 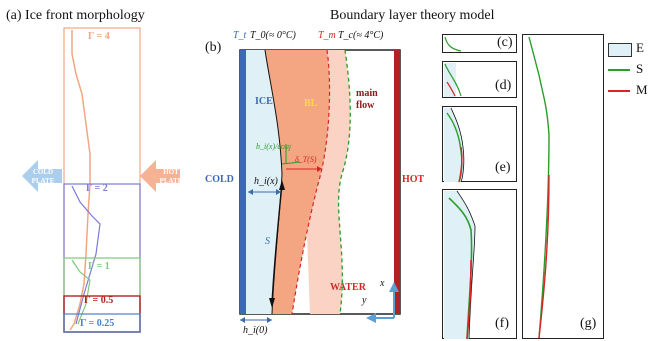 I want to click on y-axis-label: y, so click(x=364, y=300).